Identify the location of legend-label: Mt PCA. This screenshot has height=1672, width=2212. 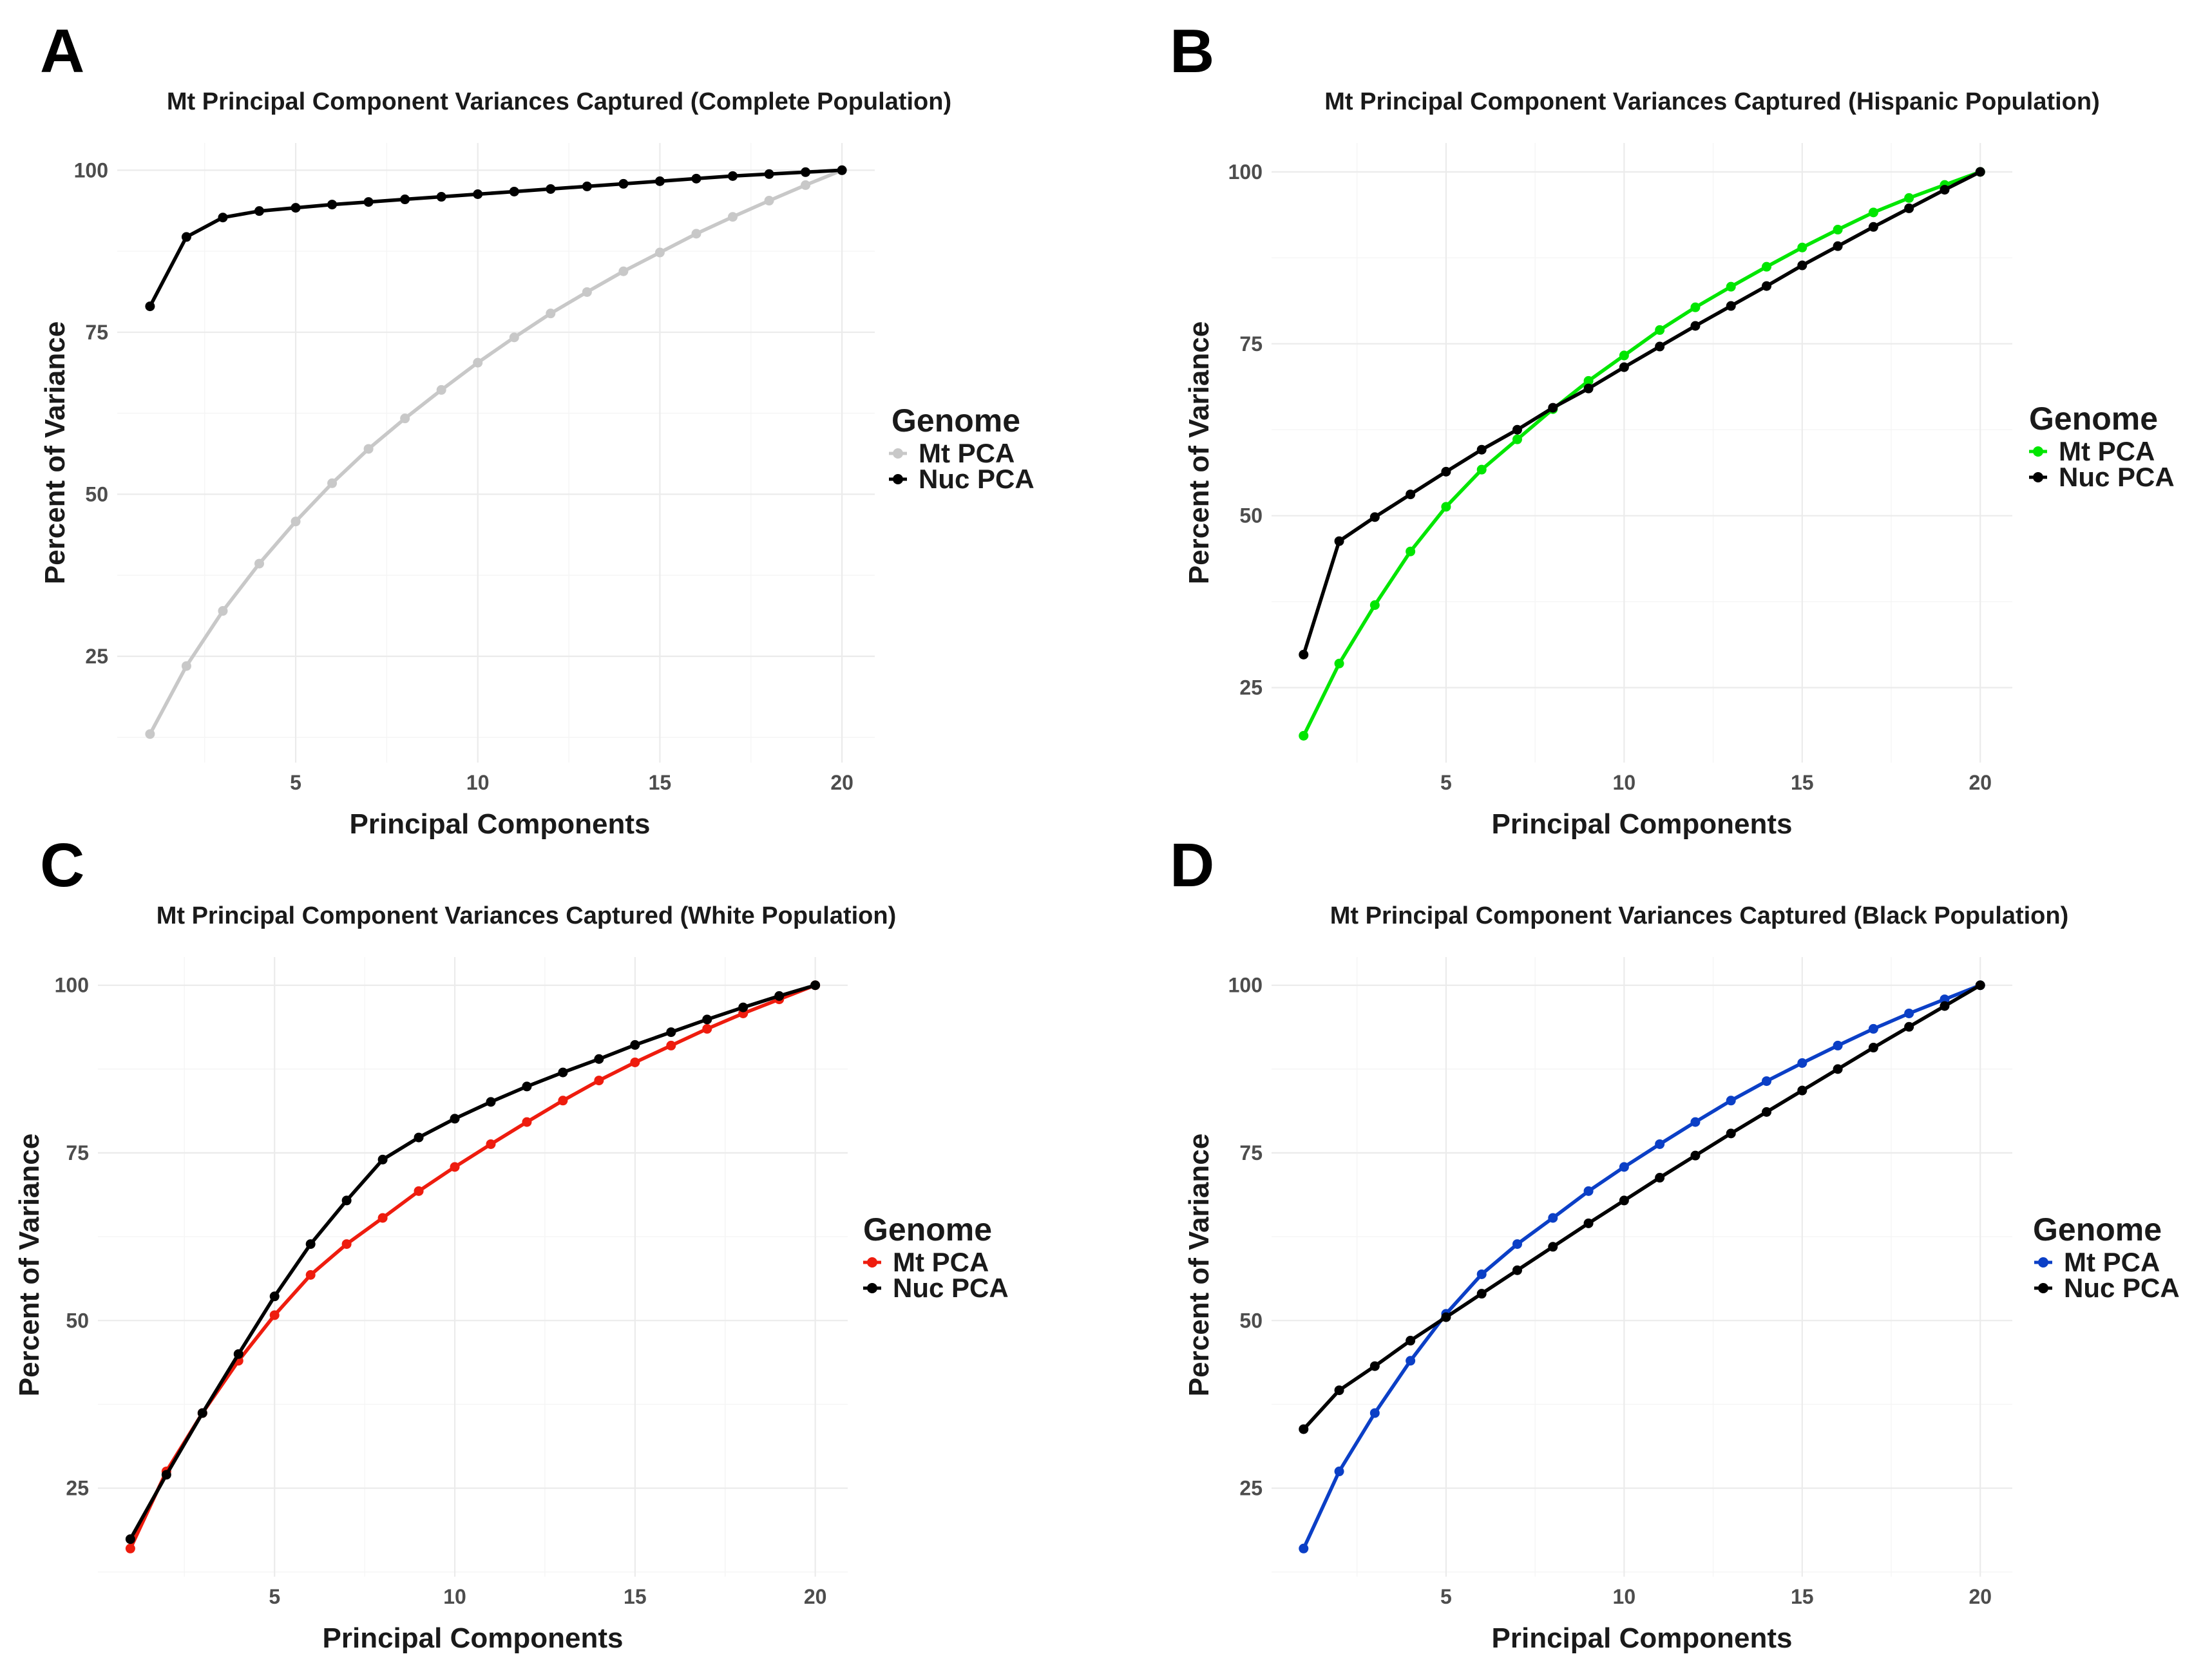
(967, 453).